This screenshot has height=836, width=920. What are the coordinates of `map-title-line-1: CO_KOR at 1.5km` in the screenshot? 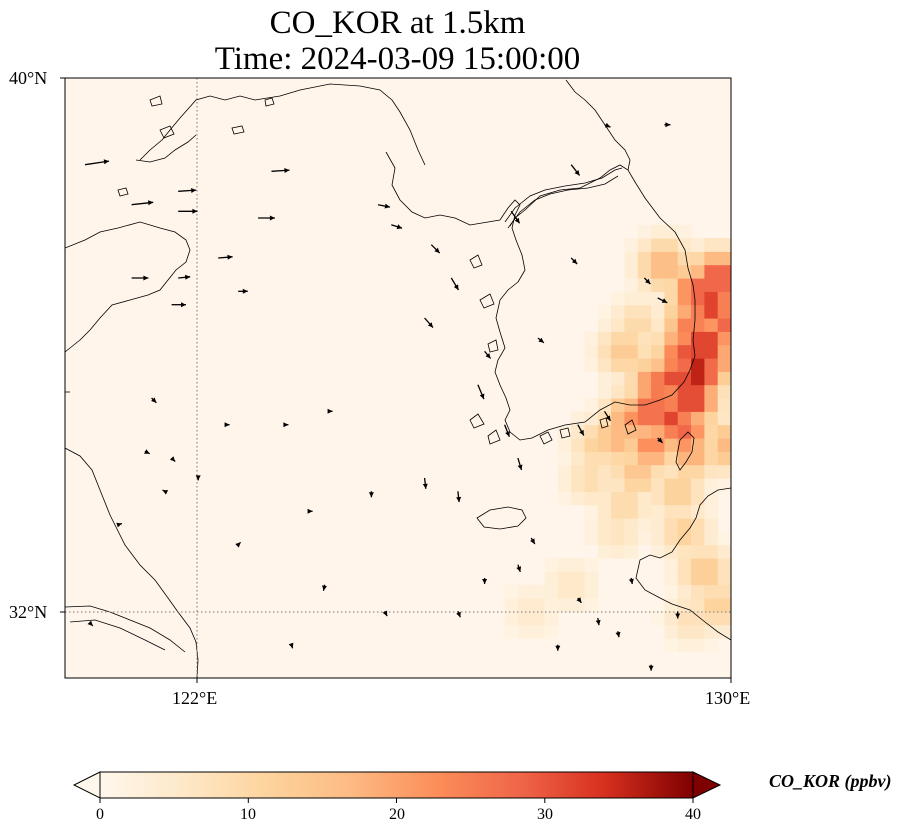 It's located at (397, 23).